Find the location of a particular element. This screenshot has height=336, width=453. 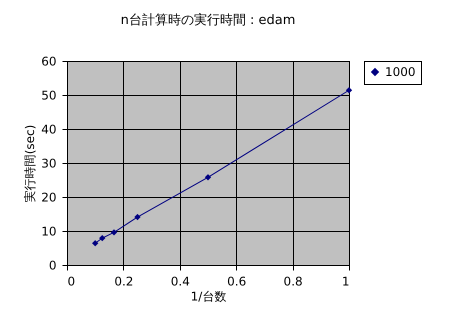

x-tick-label: 0 is located at coordinates (72, 281).